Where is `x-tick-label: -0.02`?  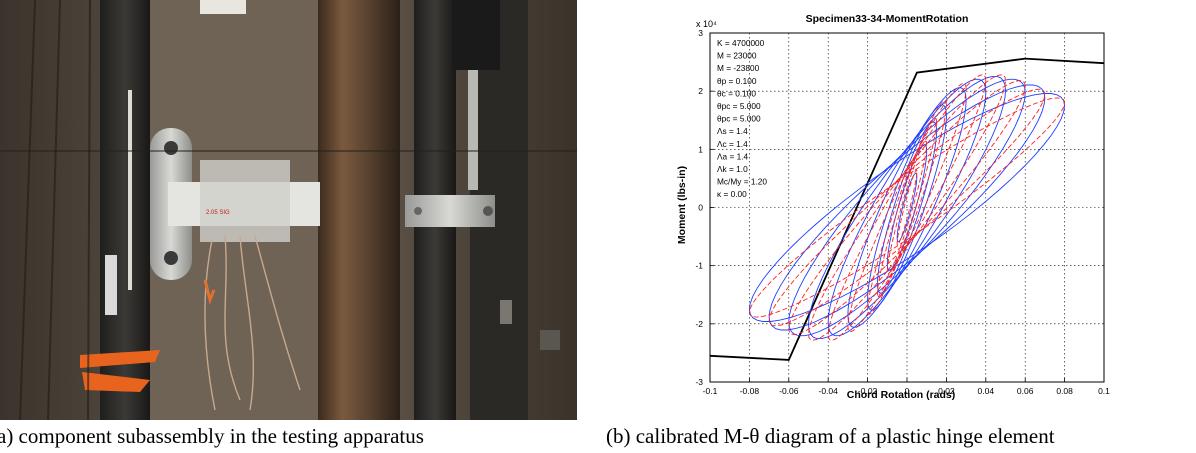 x-tick-label: -0.02 is located at coordinates (868, 391).